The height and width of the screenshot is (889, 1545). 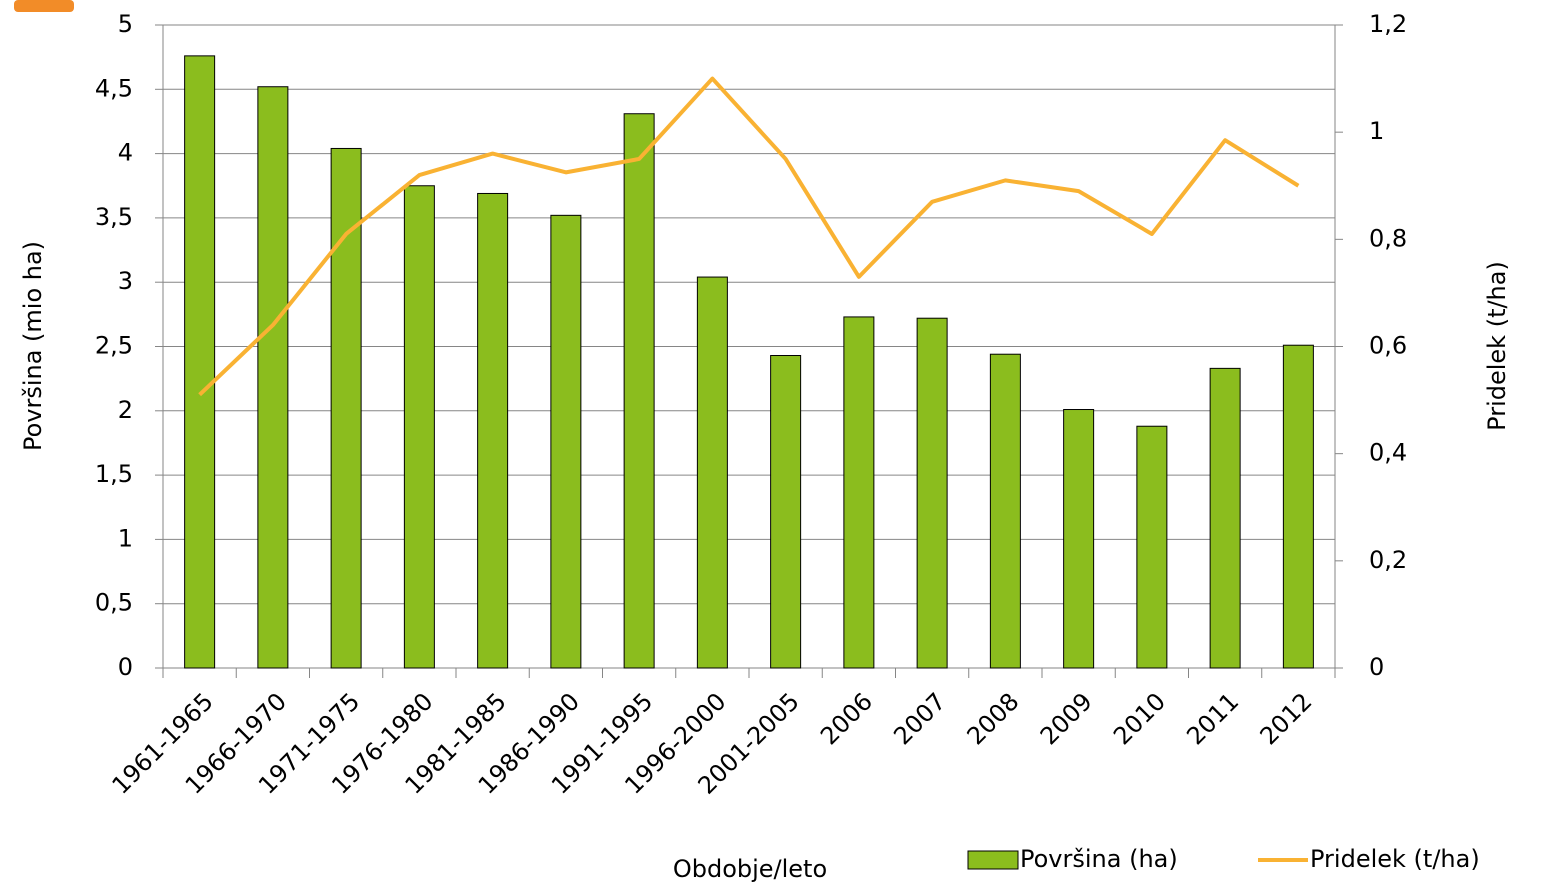 I want to click on y-tick-label: 4, so click(x=125, y=153).